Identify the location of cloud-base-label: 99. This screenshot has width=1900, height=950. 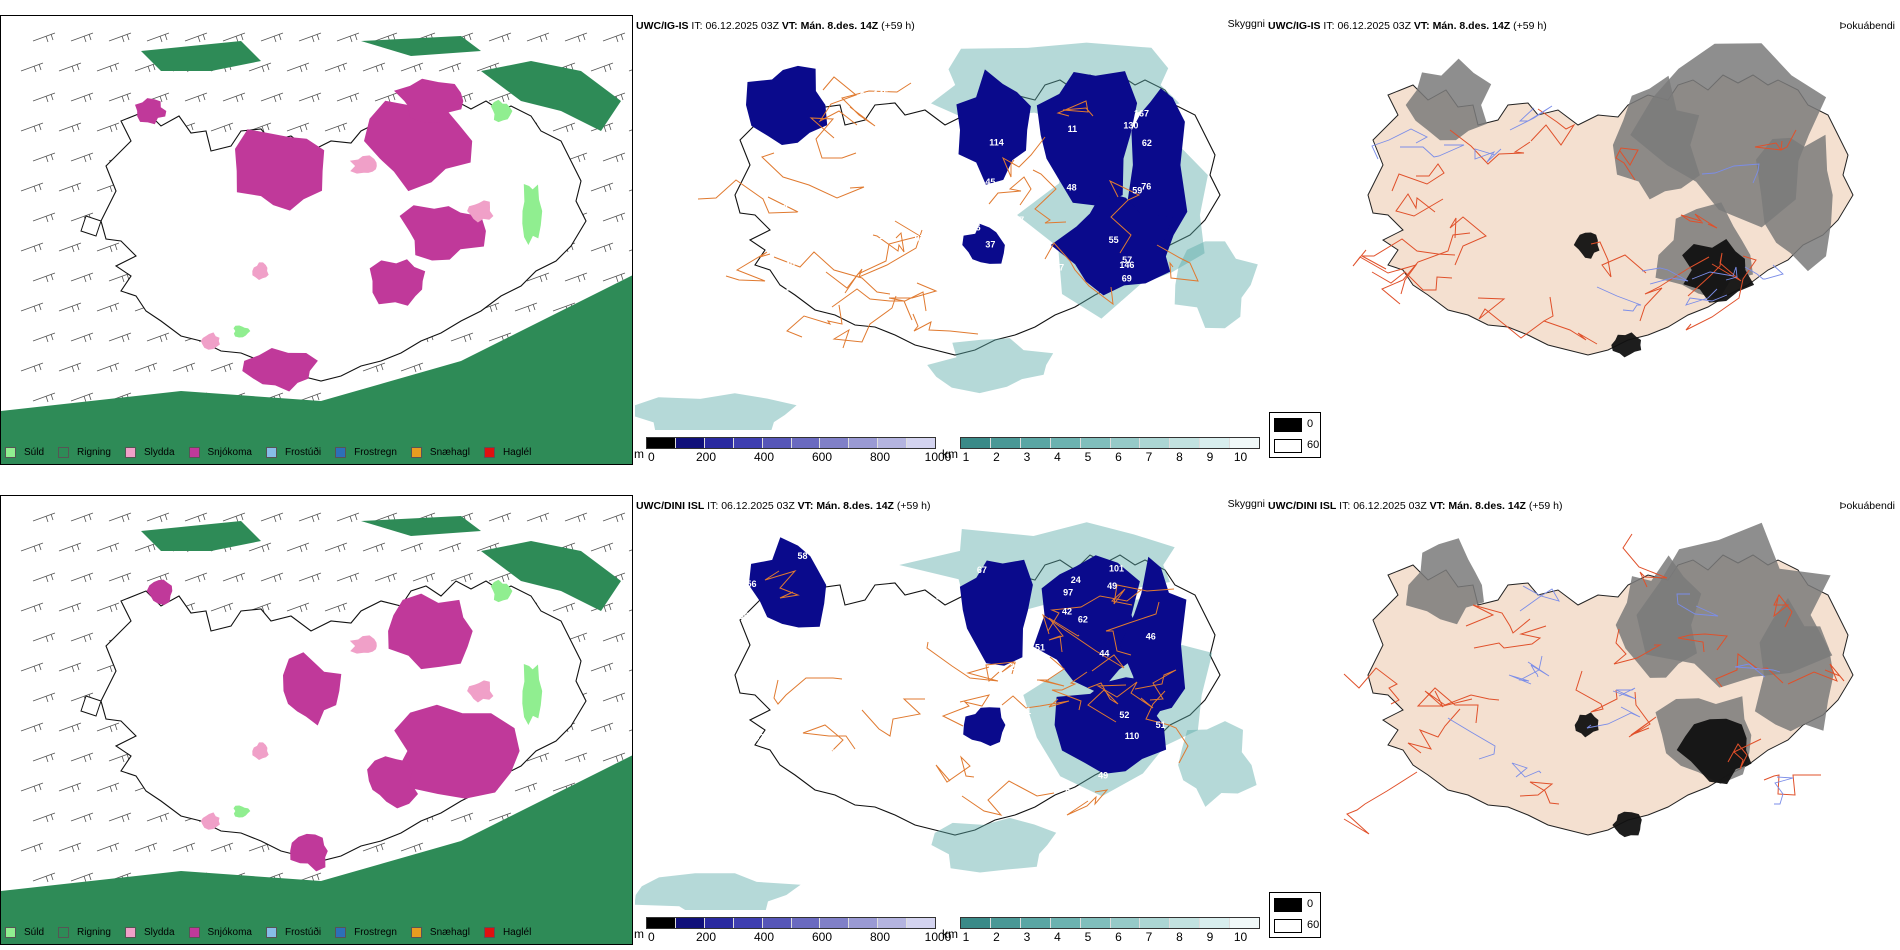
(801, 216).